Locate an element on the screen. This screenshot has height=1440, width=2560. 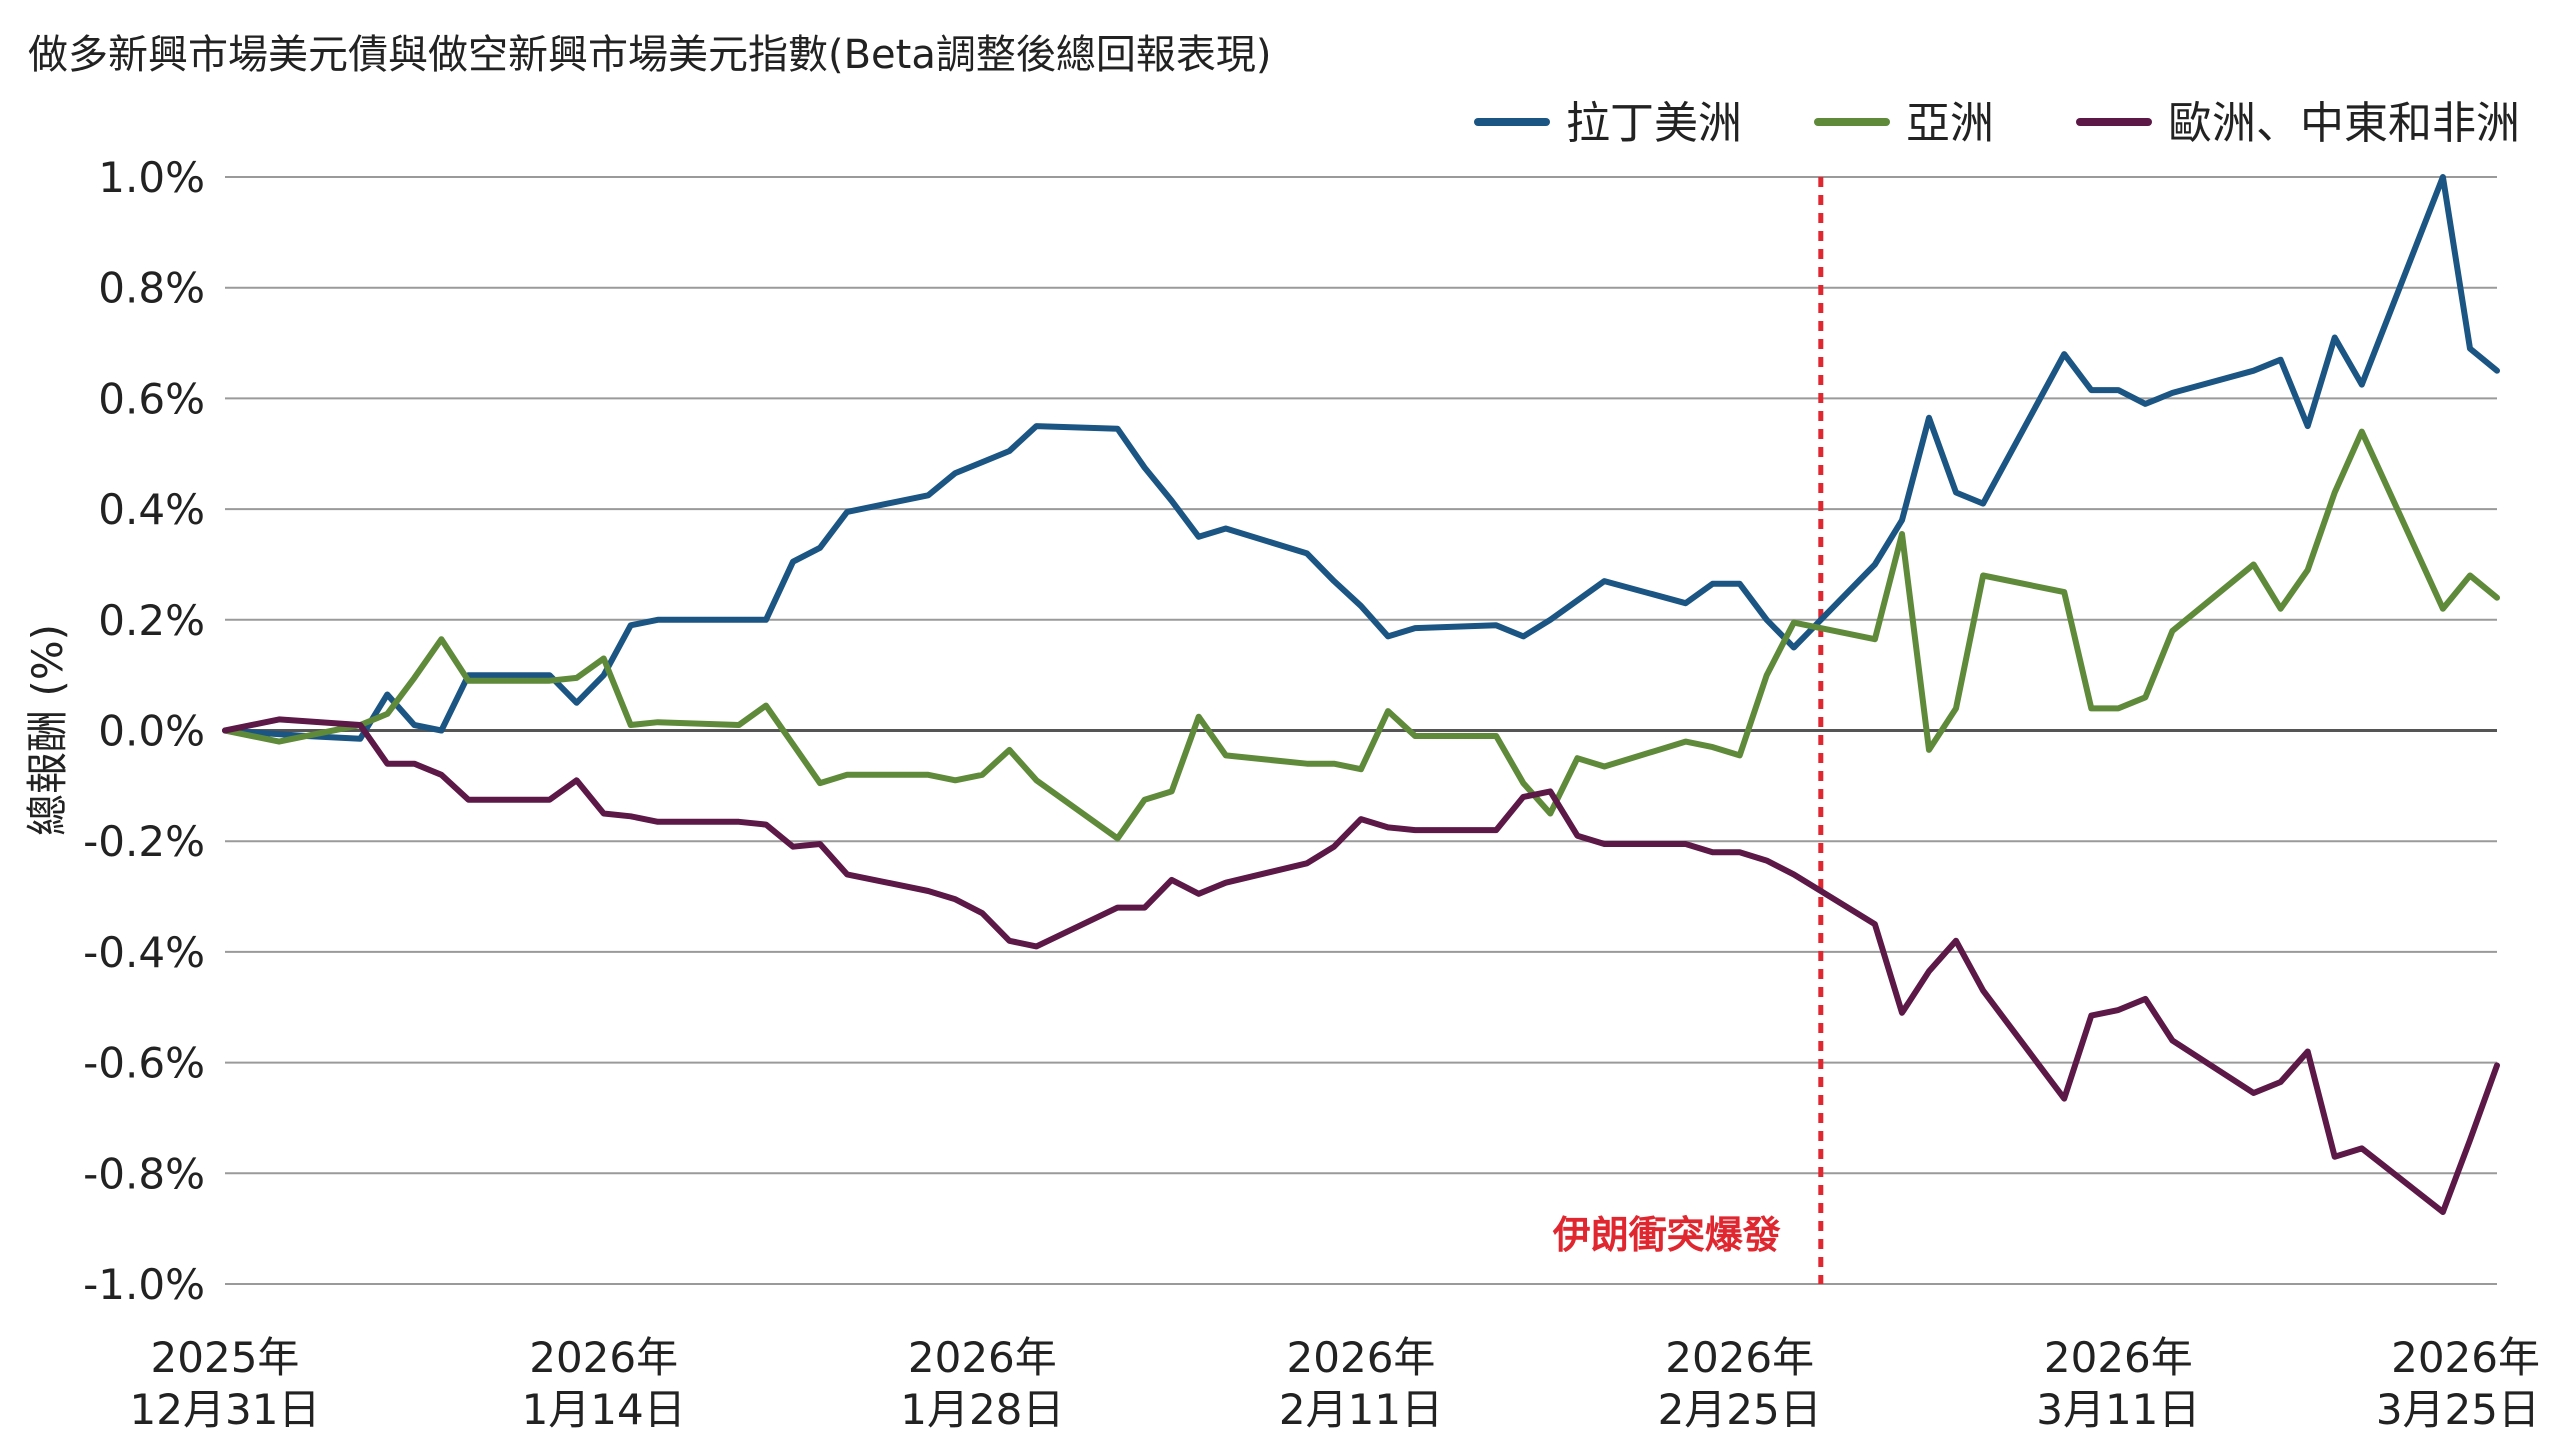
x-tick-label-date: 2月11日 is located at coordinates (1361, 1409).